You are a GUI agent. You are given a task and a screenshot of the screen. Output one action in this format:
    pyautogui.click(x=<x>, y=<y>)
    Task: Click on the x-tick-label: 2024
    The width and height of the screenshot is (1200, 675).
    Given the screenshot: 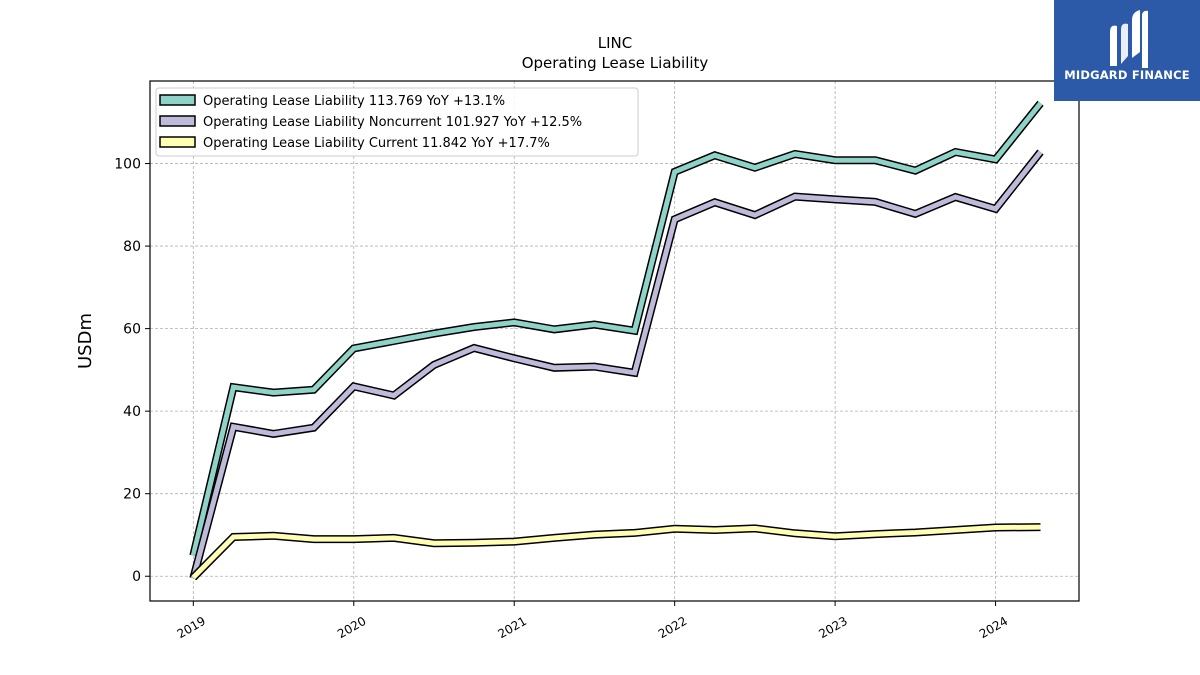 What is the action you would take?
    pyautogui.click(x=993, y=627)
    